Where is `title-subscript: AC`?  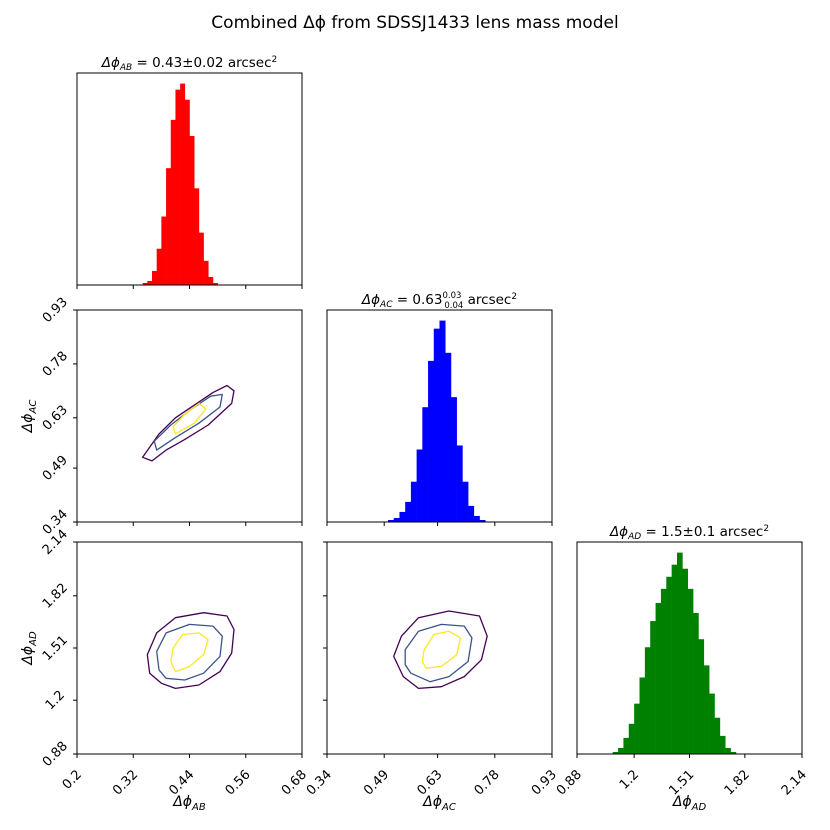
title-subscript: AC is located at coordinates (386, 305).